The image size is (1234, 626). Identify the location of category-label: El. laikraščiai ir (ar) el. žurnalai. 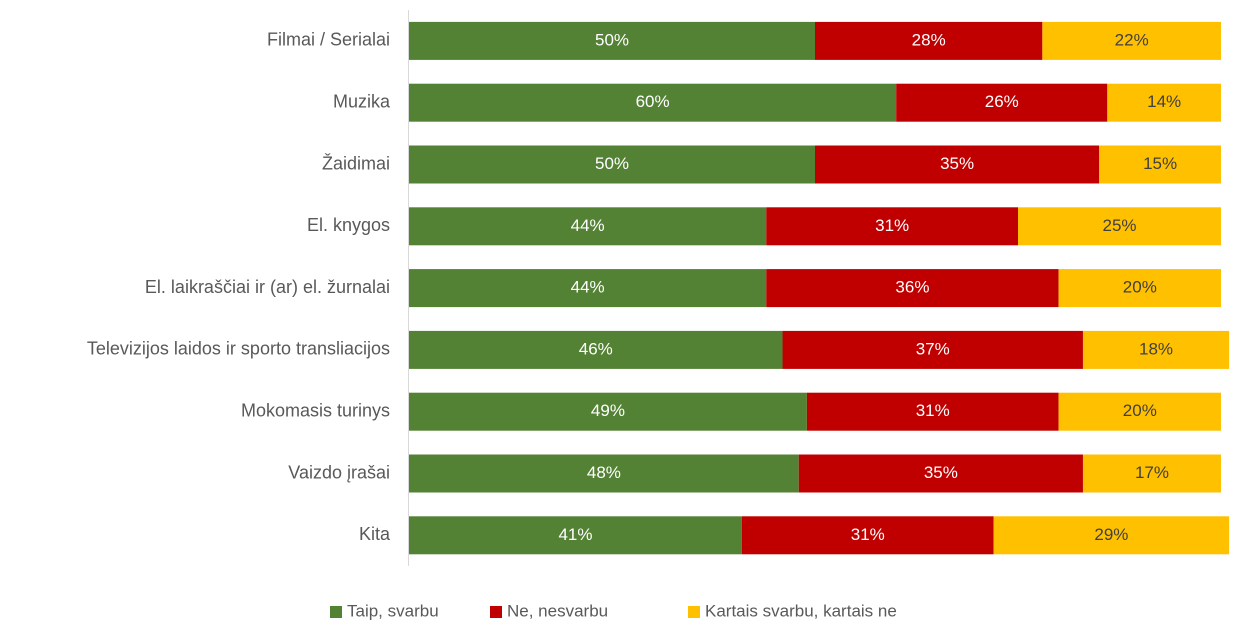
(267, 287).